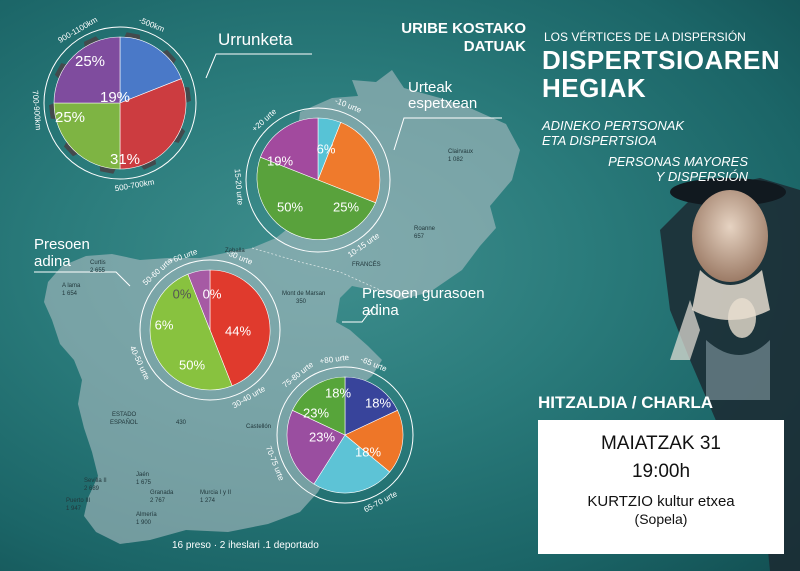 The image size is (800, 571). What do you see at coordinates (98, 271) in the screenshot?
I see `map-label-curtis-n: 2 655` at bounding box center [98, 271].